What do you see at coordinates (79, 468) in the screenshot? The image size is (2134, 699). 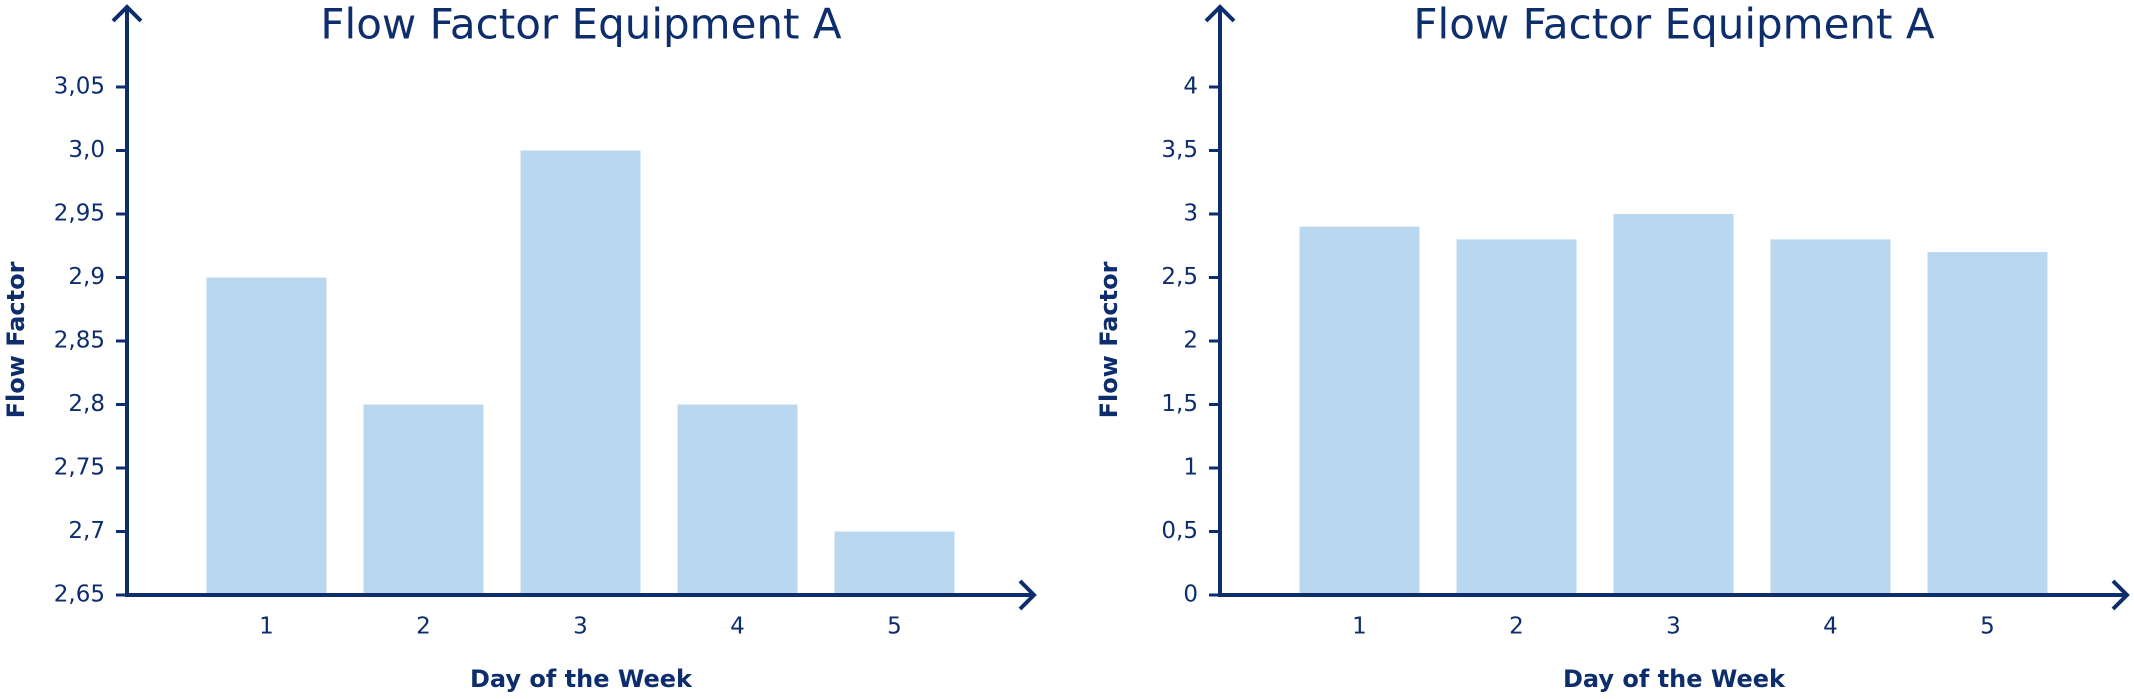 I see `y-tick-label: 2,75` at bounding box center [79, 468].